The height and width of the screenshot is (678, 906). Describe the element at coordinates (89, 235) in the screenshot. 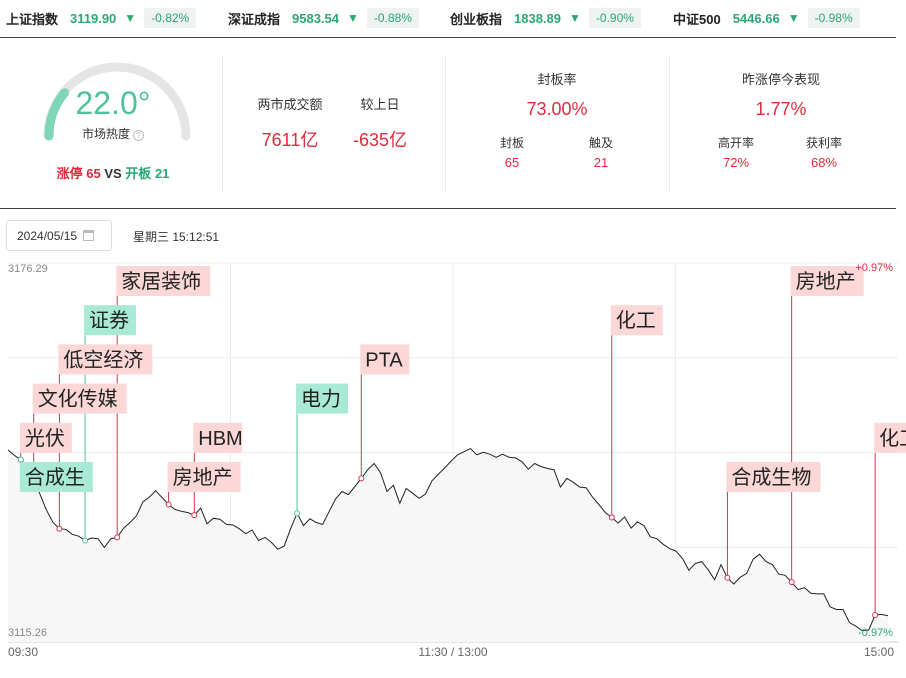

I see `calendar-icon` at that location.